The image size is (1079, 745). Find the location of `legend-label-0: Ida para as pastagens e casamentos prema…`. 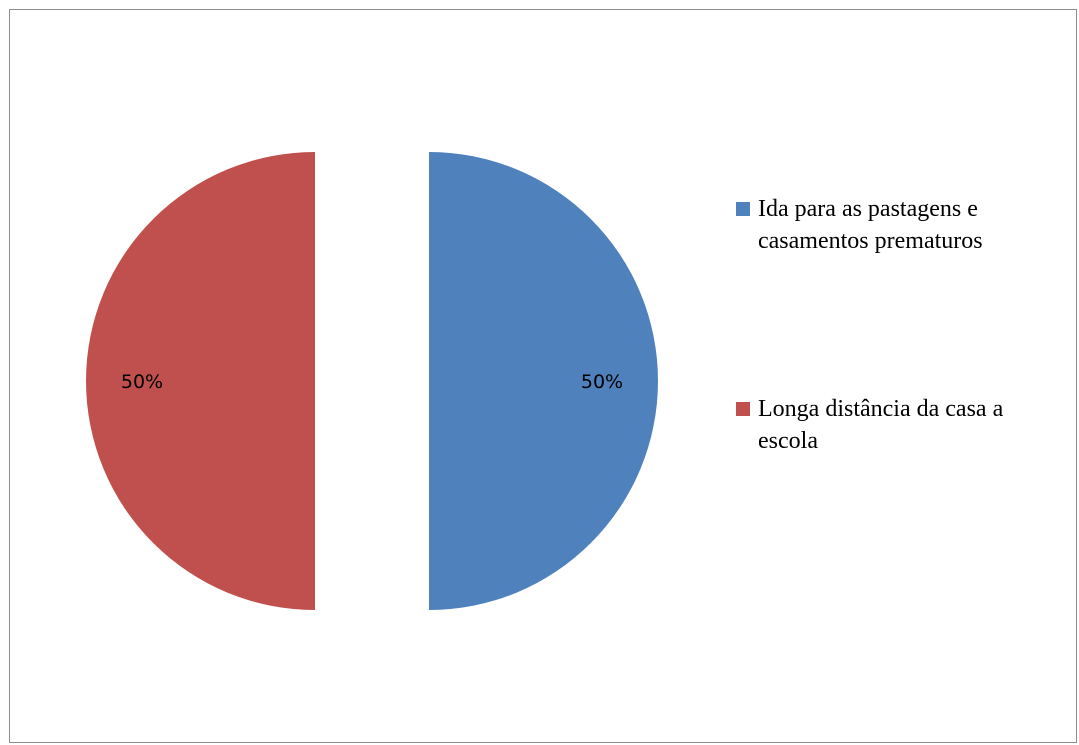

legend-label-0: Ida para as pastagens e casamentos prema… is located at coordinates (870, 225).